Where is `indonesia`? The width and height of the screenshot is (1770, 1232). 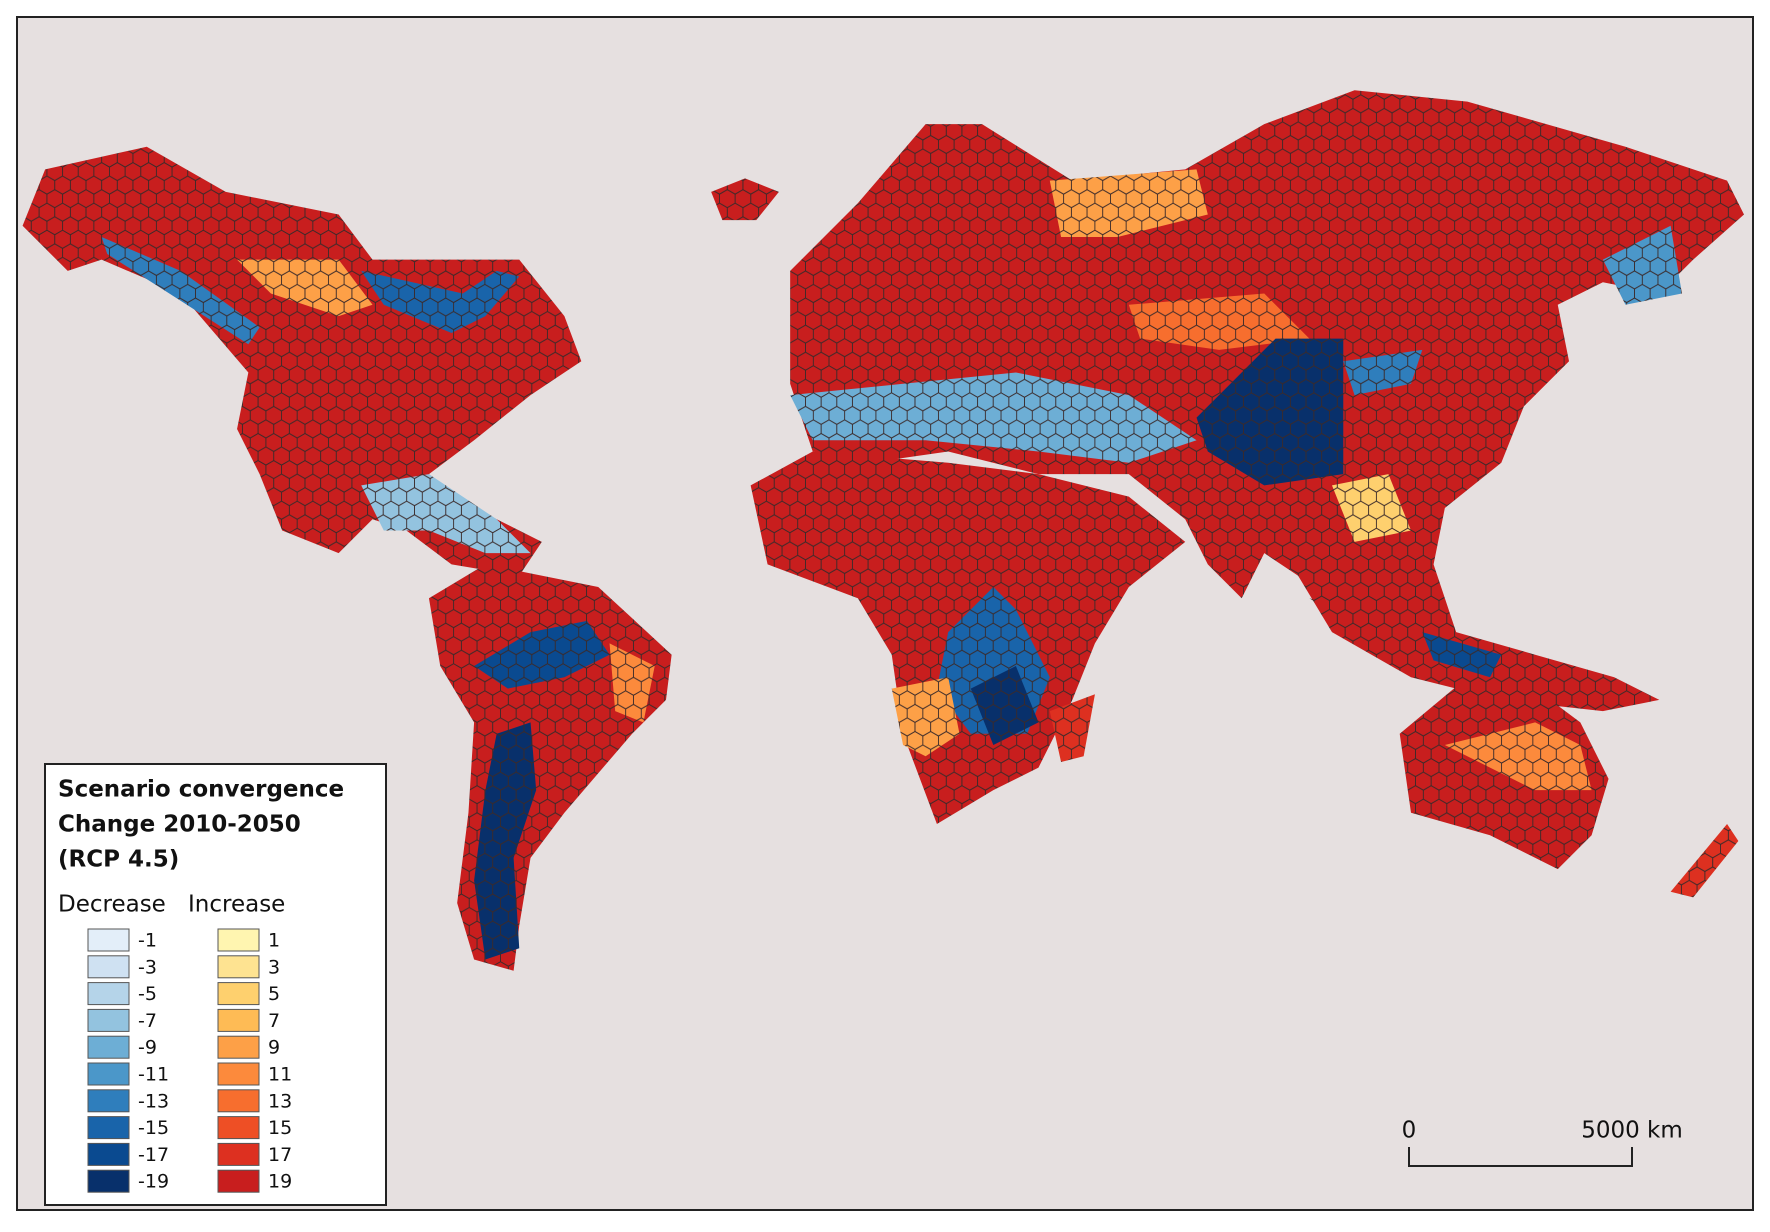 indonesia is located at coordinates (1473, 649).